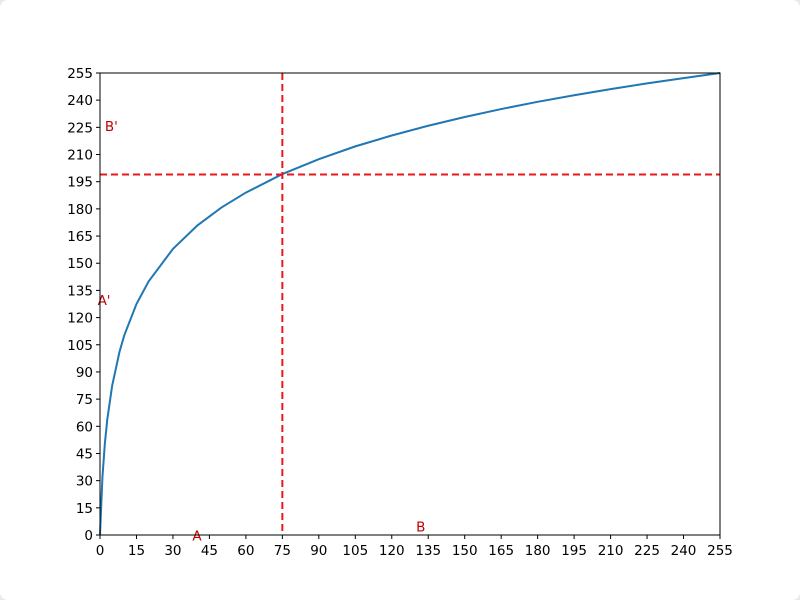 This screenshot has height=600, width=800. Describe the element at coordinates (84, 509) in the screenshot. I see `y-tick-label: 15` at that location.